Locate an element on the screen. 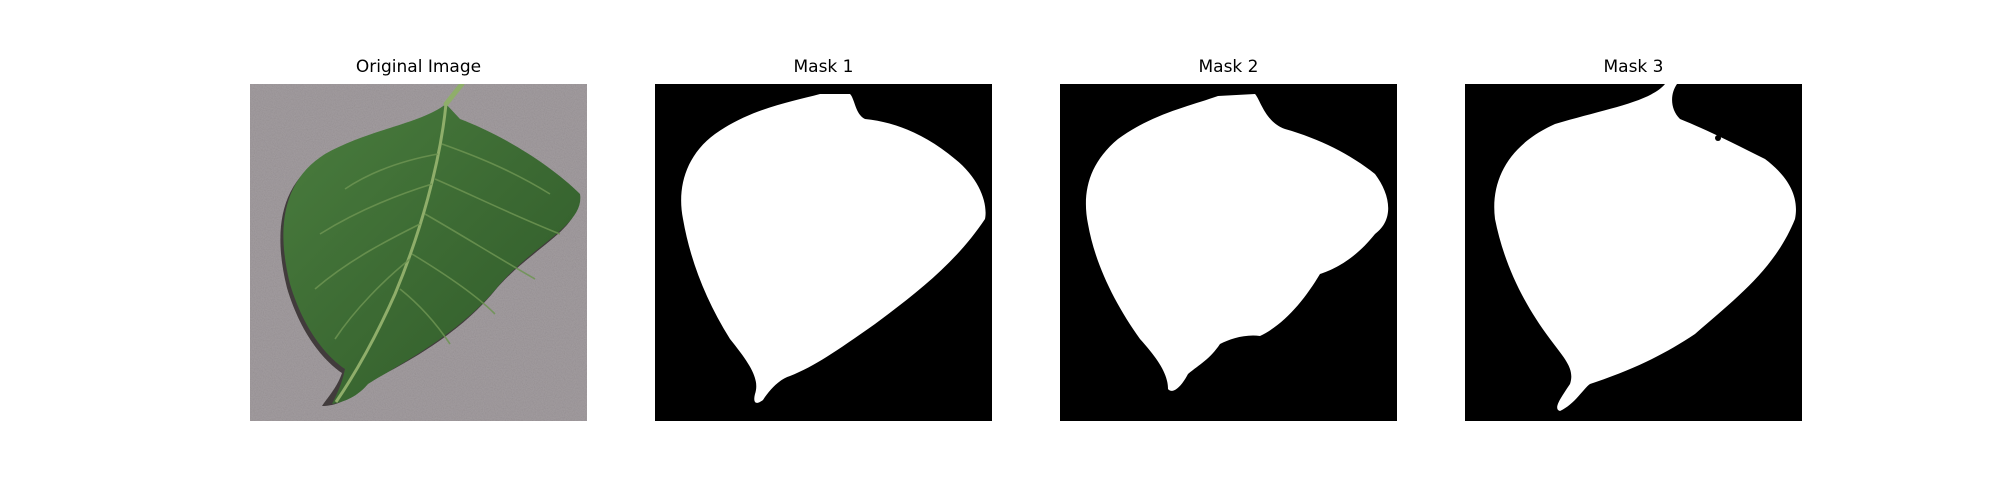  mask-2-image is located at coordinates (1228, 252).